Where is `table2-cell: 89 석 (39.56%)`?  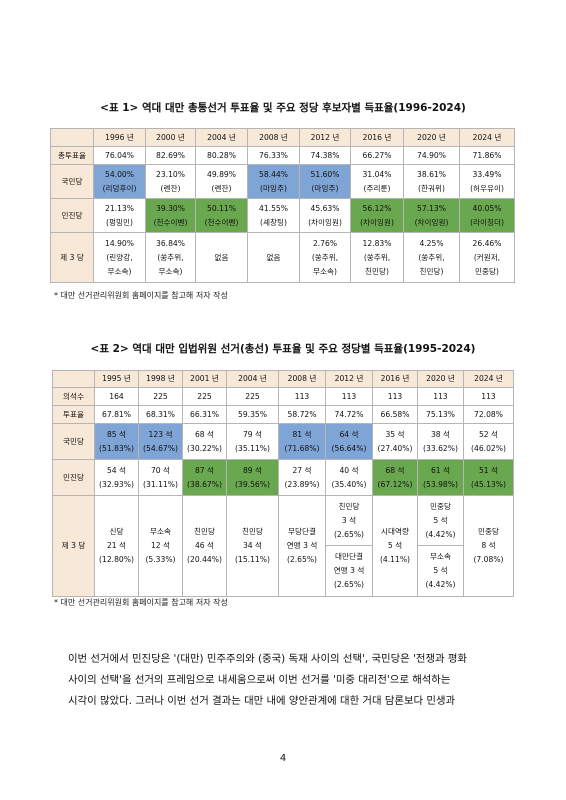
table2-cell: 89 석 (39.56%) is located at coordinates (252, 477).